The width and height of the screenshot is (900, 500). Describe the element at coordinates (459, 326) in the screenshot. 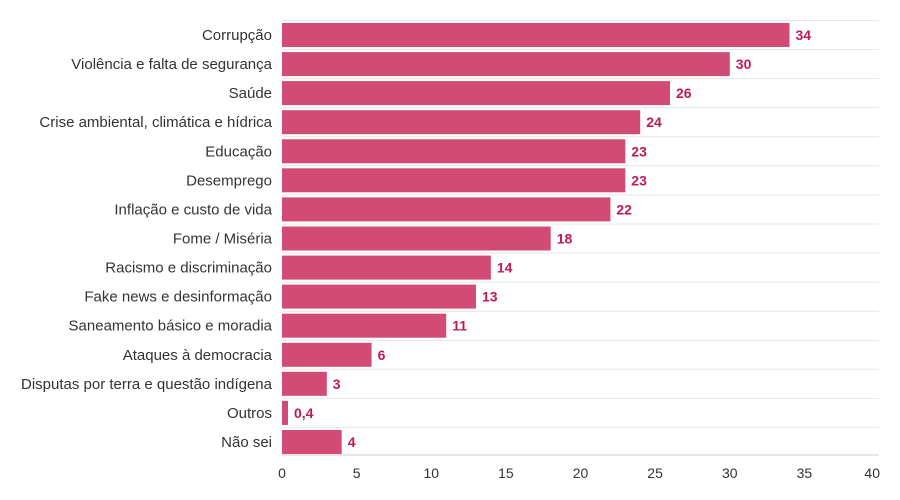

I see `value-label: 11` at that location.